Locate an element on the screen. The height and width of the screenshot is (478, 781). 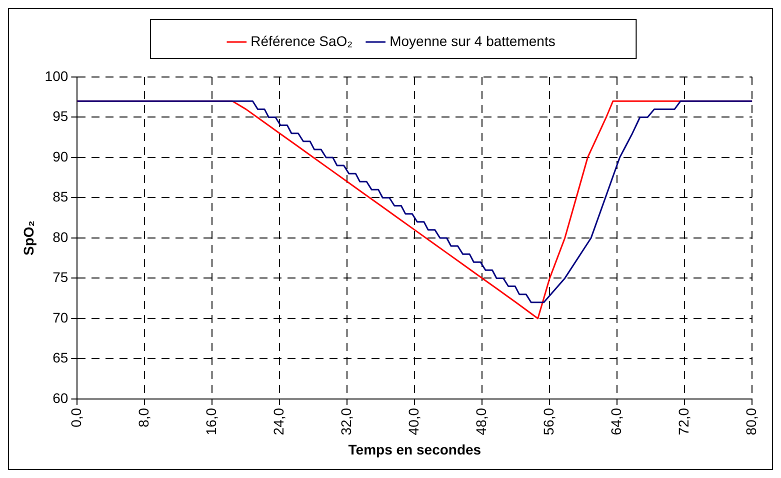
y-tick-label: 90 is located at coordinates (60, 156).